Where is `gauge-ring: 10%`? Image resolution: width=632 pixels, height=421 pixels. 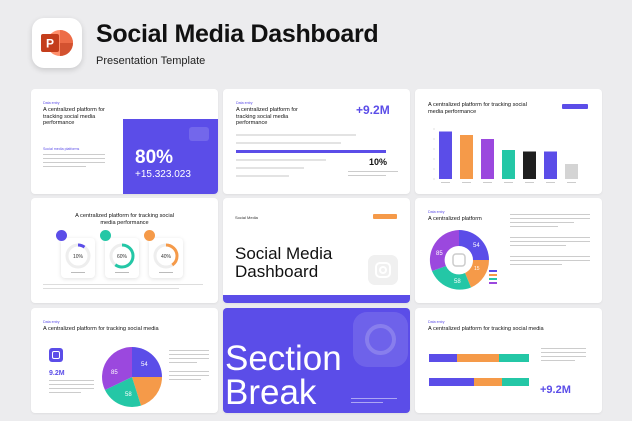
gauge-ring: 10% is located at coordinates (78, 256).